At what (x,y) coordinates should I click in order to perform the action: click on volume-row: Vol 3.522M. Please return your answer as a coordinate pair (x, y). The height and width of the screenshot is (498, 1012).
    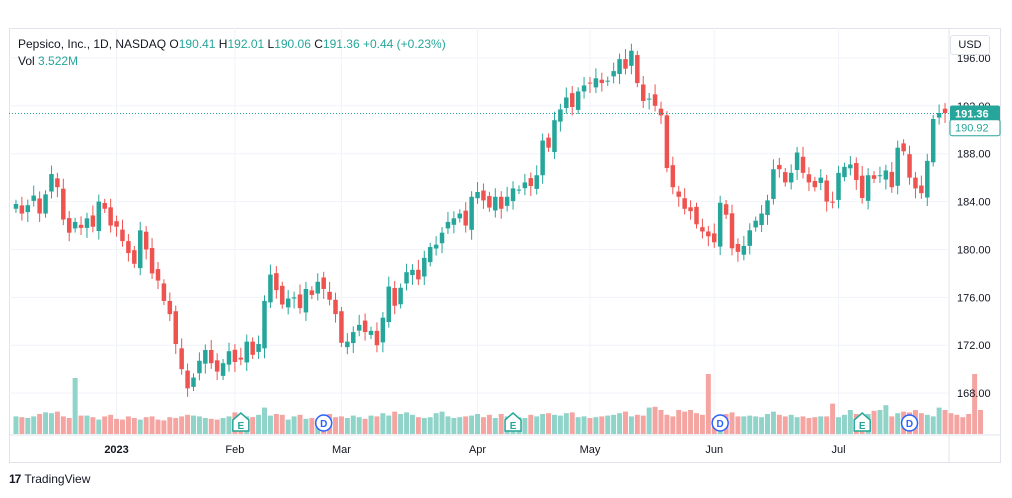
    Looking at the image, I should click on (232, 61).